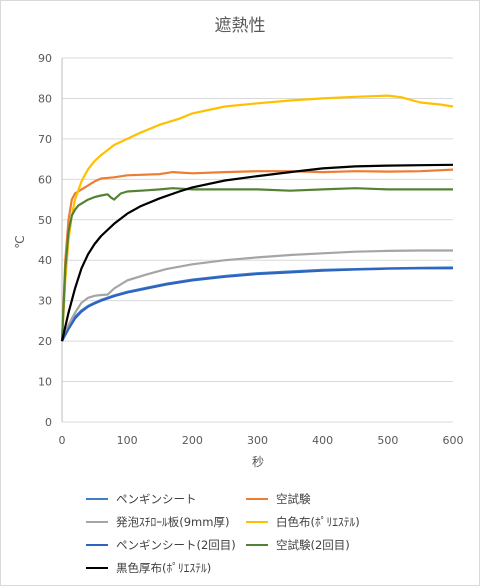 The height and width of the screenshot is (586, 480). Describe the element at coordinates (20, 241) in the screenshot. I see `y-axis-label: ℃` at that location.